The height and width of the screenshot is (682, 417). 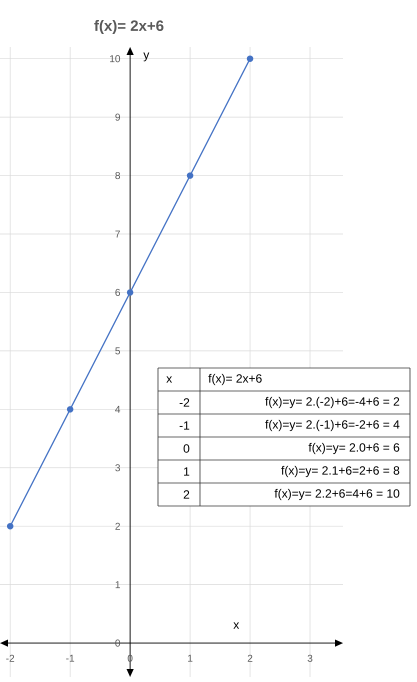 I want to click on y-tick-label: 8, so click(x=117, y=176).